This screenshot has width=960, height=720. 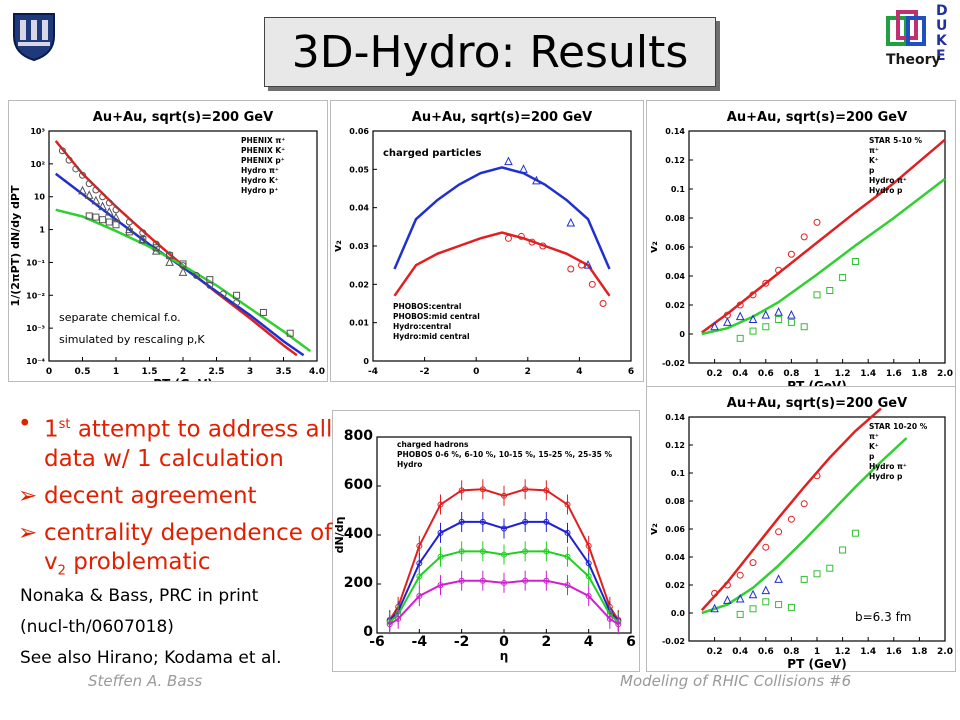 I want to click on y-tick-label: 400, so click(x=358, y=534).